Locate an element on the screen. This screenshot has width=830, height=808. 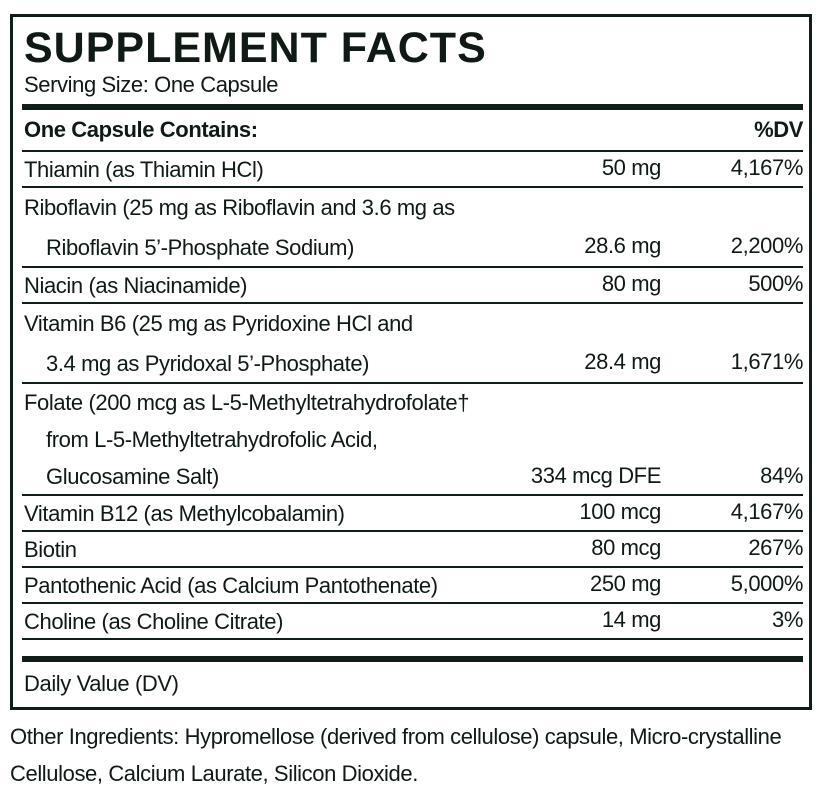
nutrient-name-line: Vitamin B6 (25 mg as Pyridoxine HCl and is located at coordinates (218, 323).